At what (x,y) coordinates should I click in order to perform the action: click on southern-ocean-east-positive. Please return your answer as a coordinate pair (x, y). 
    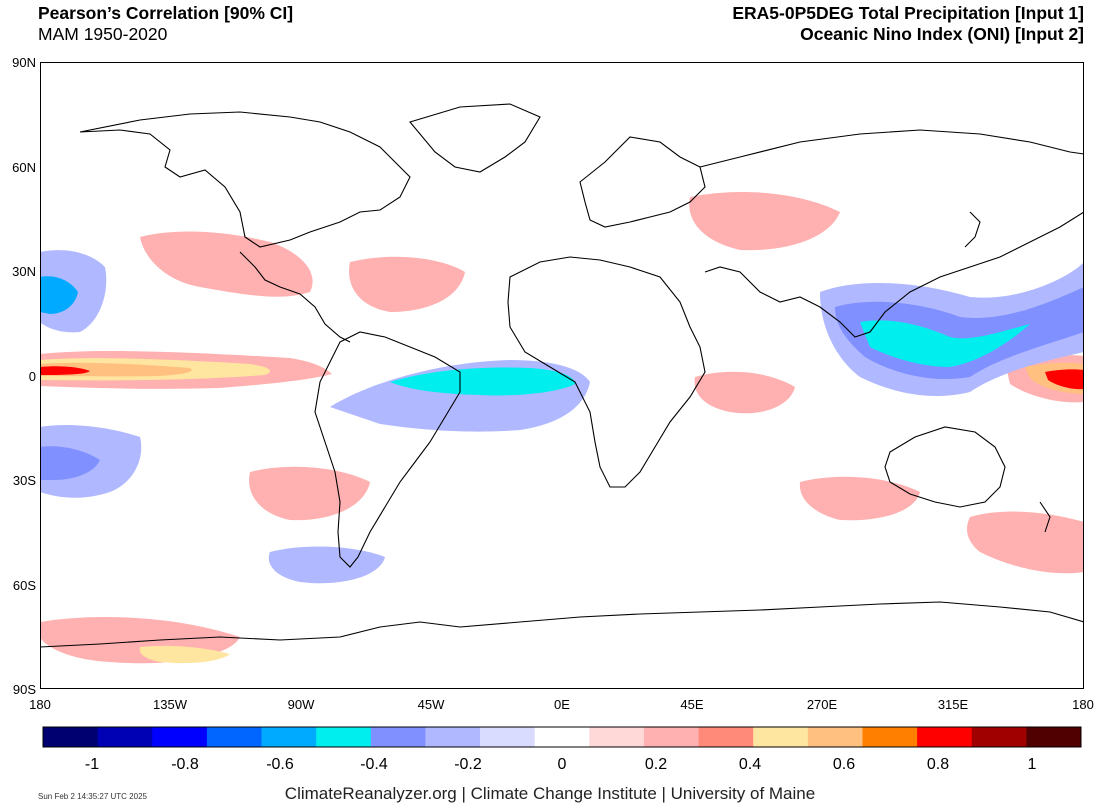
    Looking at the image, I should click on (1025, 542).